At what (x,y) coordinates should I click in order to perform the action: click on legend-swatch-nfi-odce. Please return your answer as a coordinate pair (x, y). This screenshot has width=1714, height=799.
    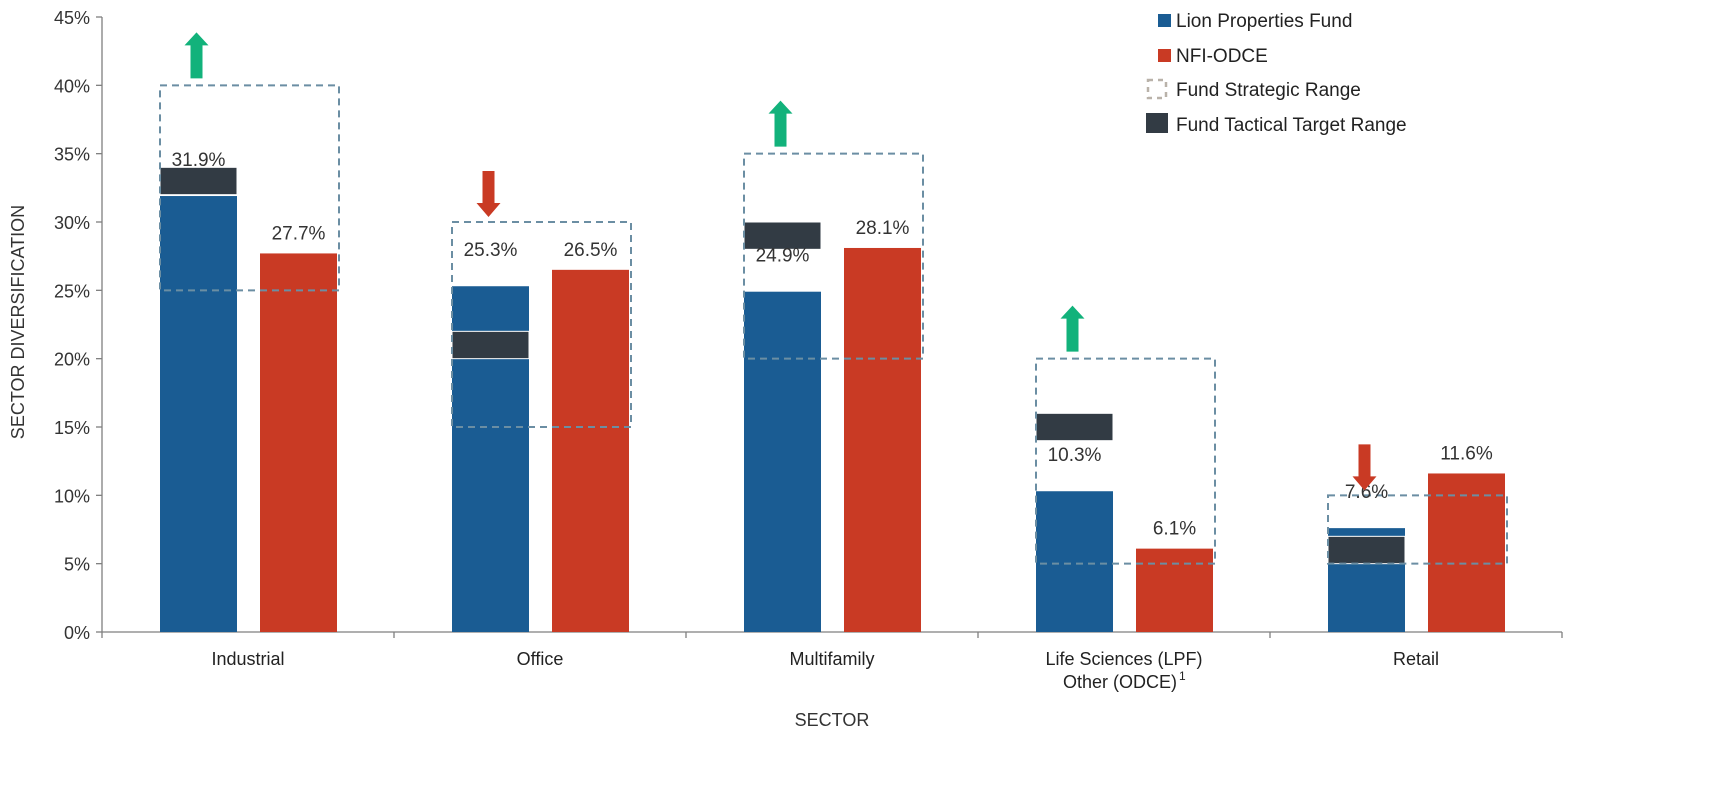
    Looking at the image, I should click on (1164, 55).